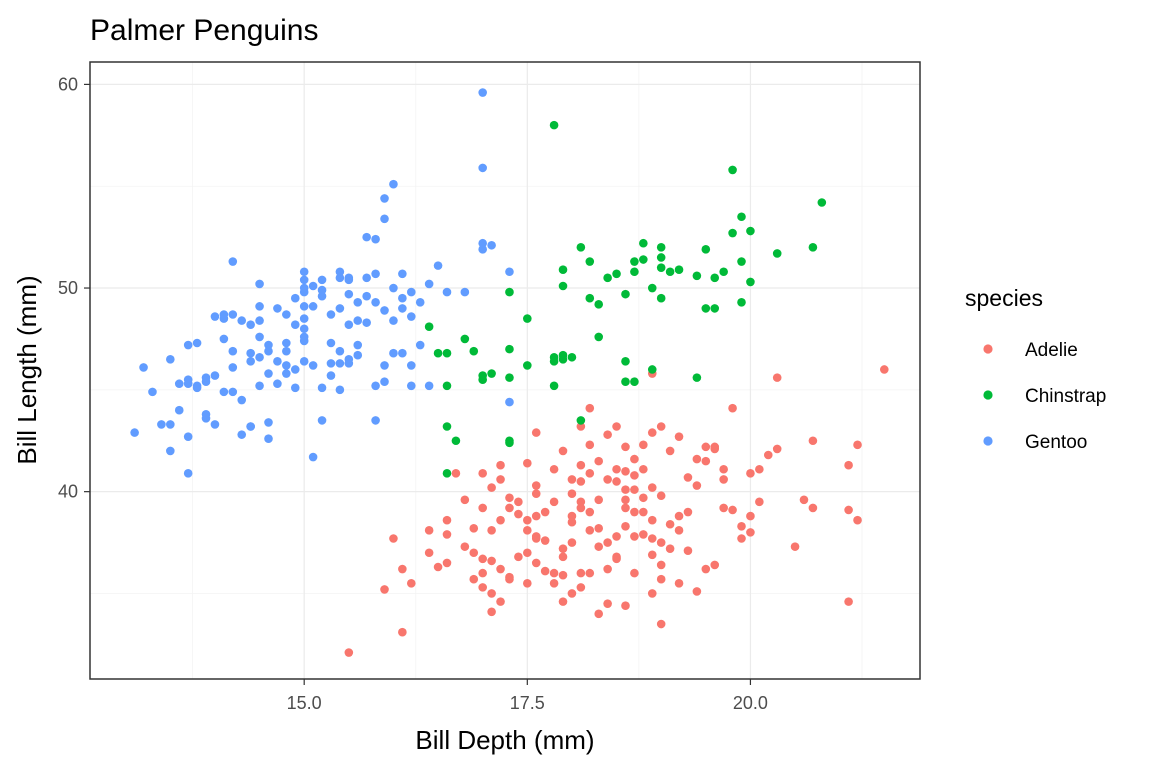 This screenshot has width=1152, height=768. What do you see at coordinates (68, 84) in the screenshot?
I see `y-tick-label: 60` at bounding box center [68, 84].